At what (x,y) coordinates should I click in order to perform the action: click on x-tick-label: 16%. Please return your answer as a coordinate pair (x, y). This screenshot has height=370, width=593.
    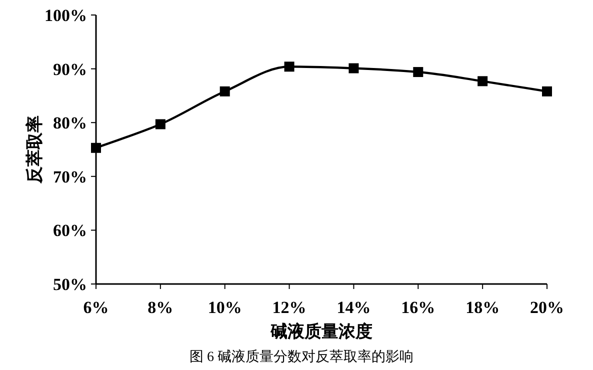
    Looking at the image, I should click on (418, 307).